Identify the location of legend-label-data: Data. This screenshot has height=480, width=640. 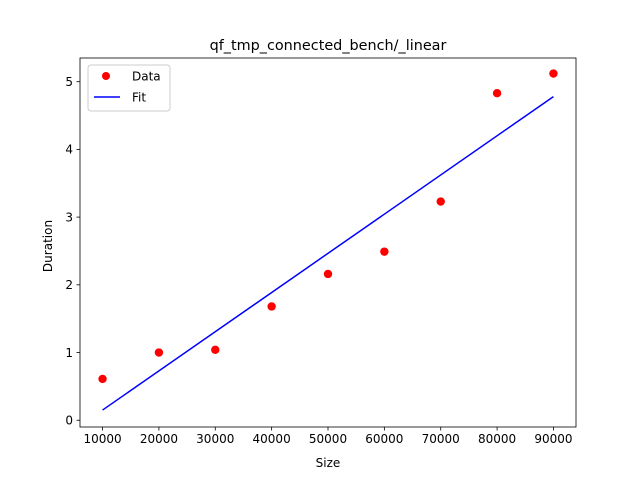
(146, 77).